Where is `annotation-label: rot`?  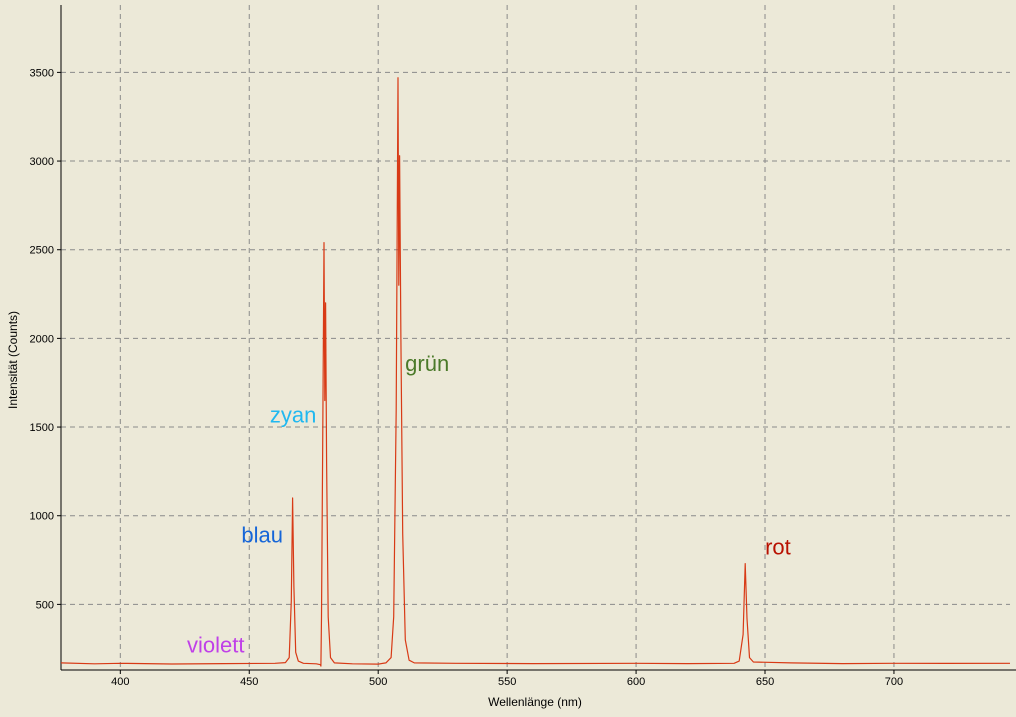 annotation-label: rot is located at coordinates (778, 547).